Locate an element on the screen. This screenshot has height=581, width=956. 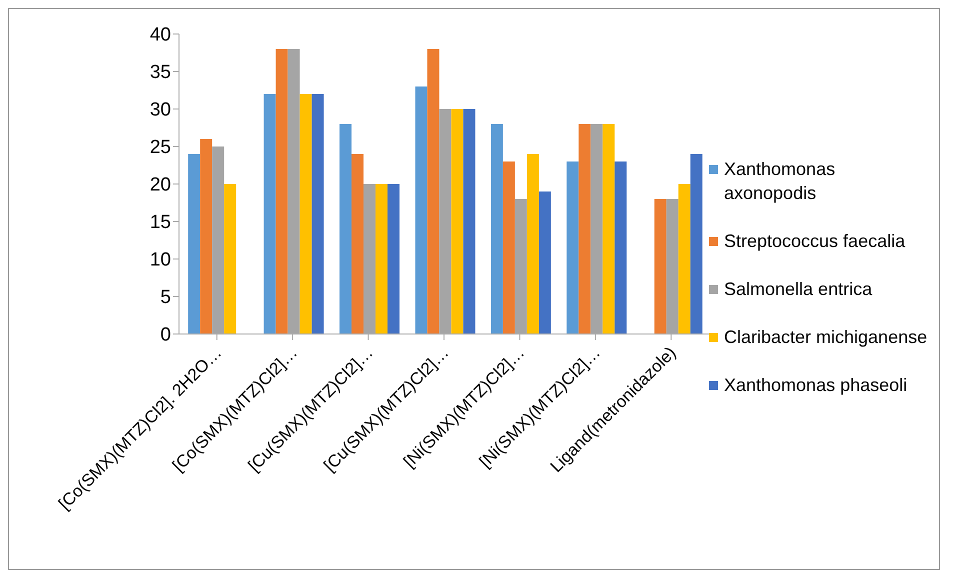
y-tick-label: 5 is located at coordinates (165, 297).